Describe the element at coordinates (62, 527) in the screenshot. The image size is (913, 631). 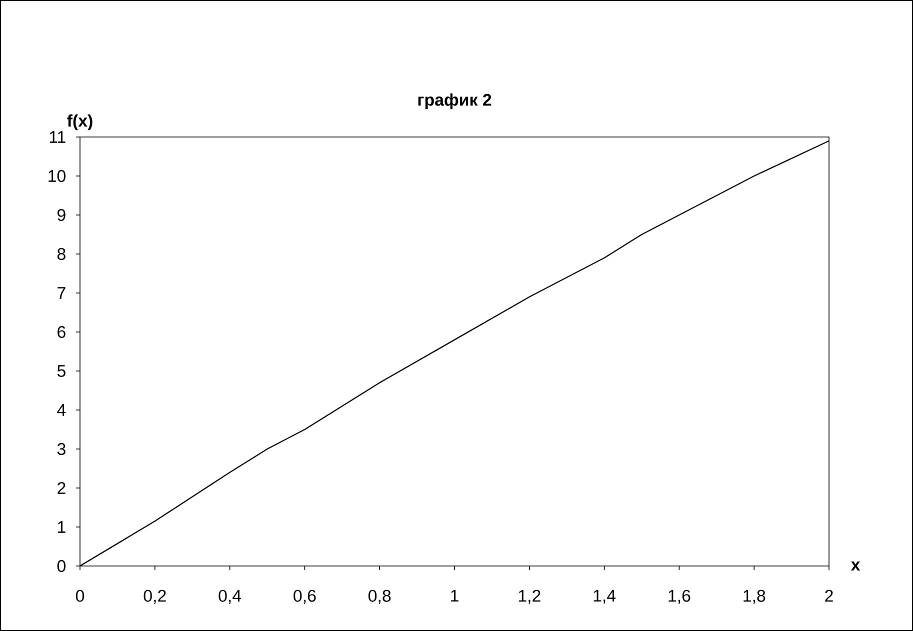
I see `y-tick-label: 1` at that location.